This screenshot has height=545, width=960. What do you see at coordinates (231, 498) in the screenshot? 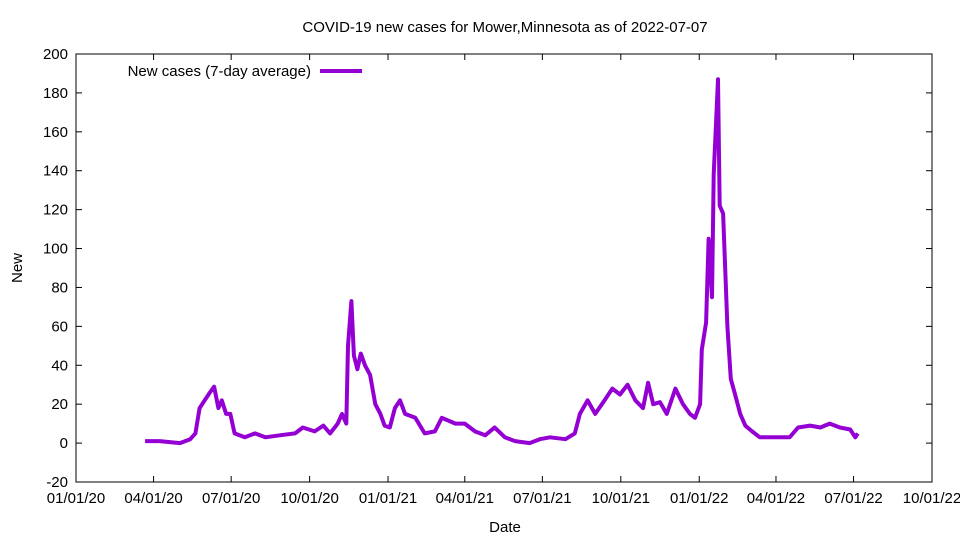
I see `x-tick-label: 07/01/20` at bounding box center [231, 498].